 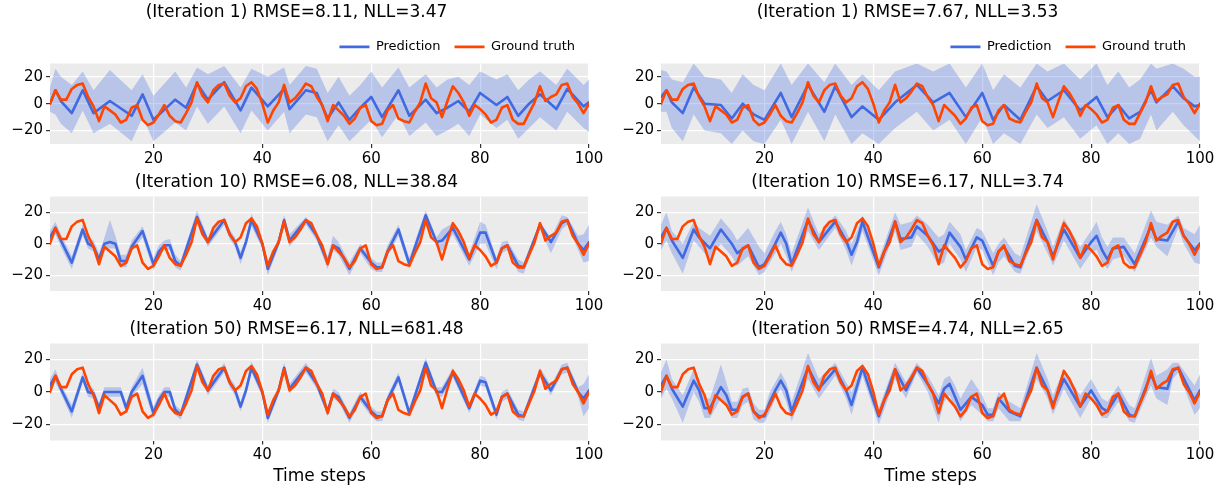 I want to click on chart-title: (Iteration 10) RMSE=6.17, NLL=3.74, so click(x=907, y=180).